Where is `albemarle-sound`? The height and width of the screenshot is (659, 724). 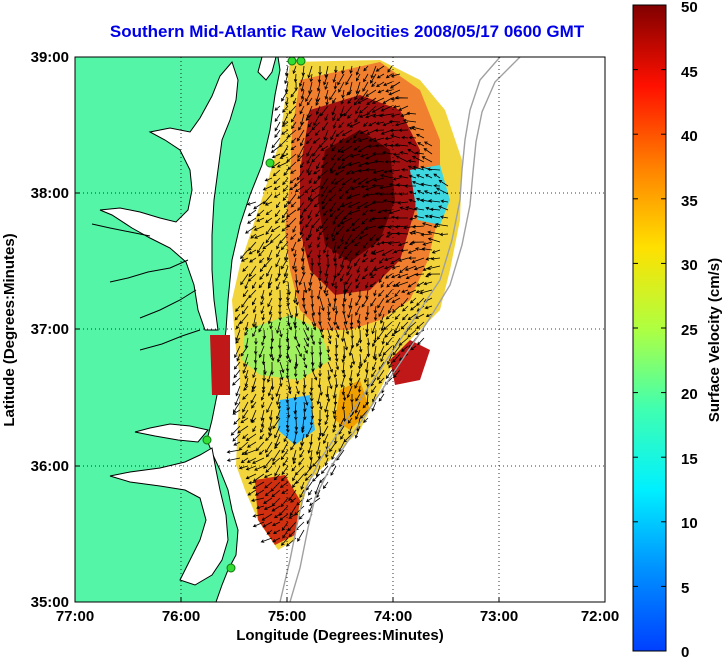 albemarle-sound is located at coordinates (171, 433).